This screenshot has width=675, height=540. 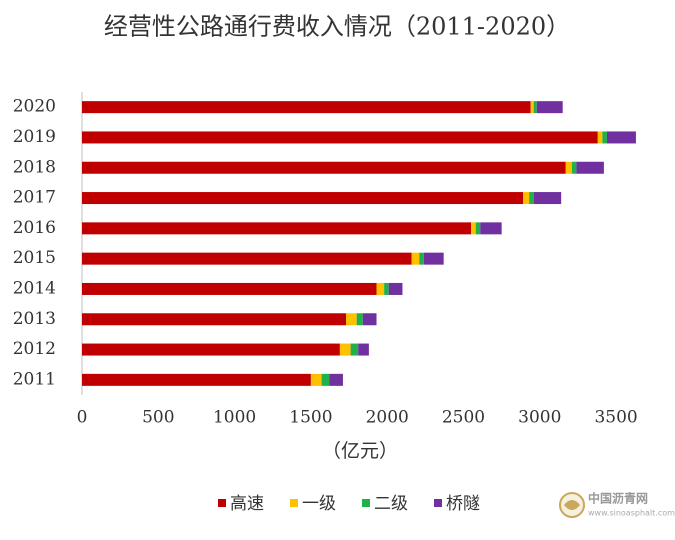 I want to click on x-tick-label: 1500, so click(x=310, y=418).